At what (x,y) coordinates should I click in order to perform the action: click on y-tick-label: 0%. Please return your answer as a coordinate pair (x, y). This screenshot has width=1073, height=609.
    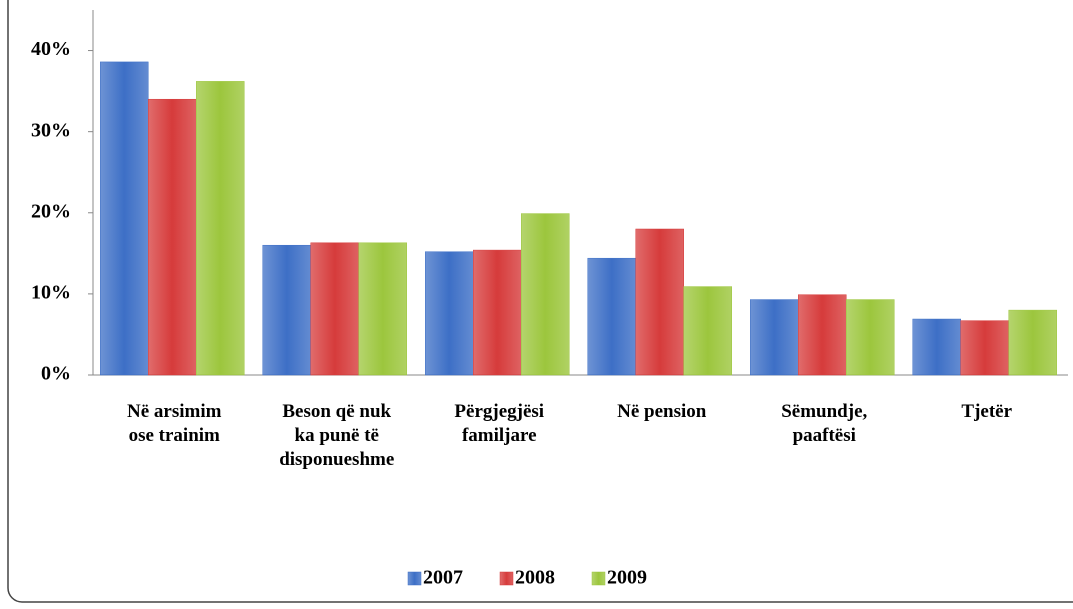
    Looking at the image, I should click on (56, 374).